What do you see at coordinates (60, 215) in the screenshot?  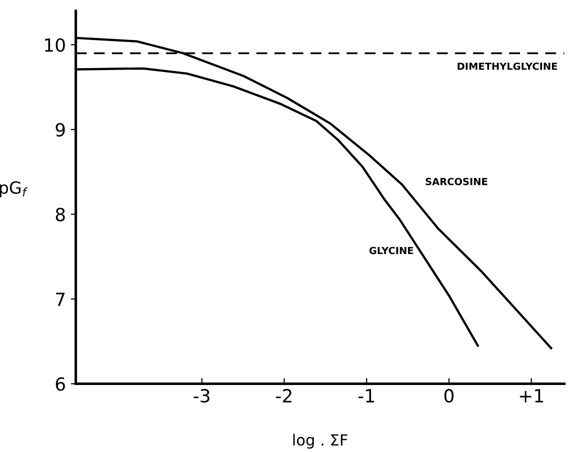 I see `y-tick-label: 8` at bounding box center [60, 215].